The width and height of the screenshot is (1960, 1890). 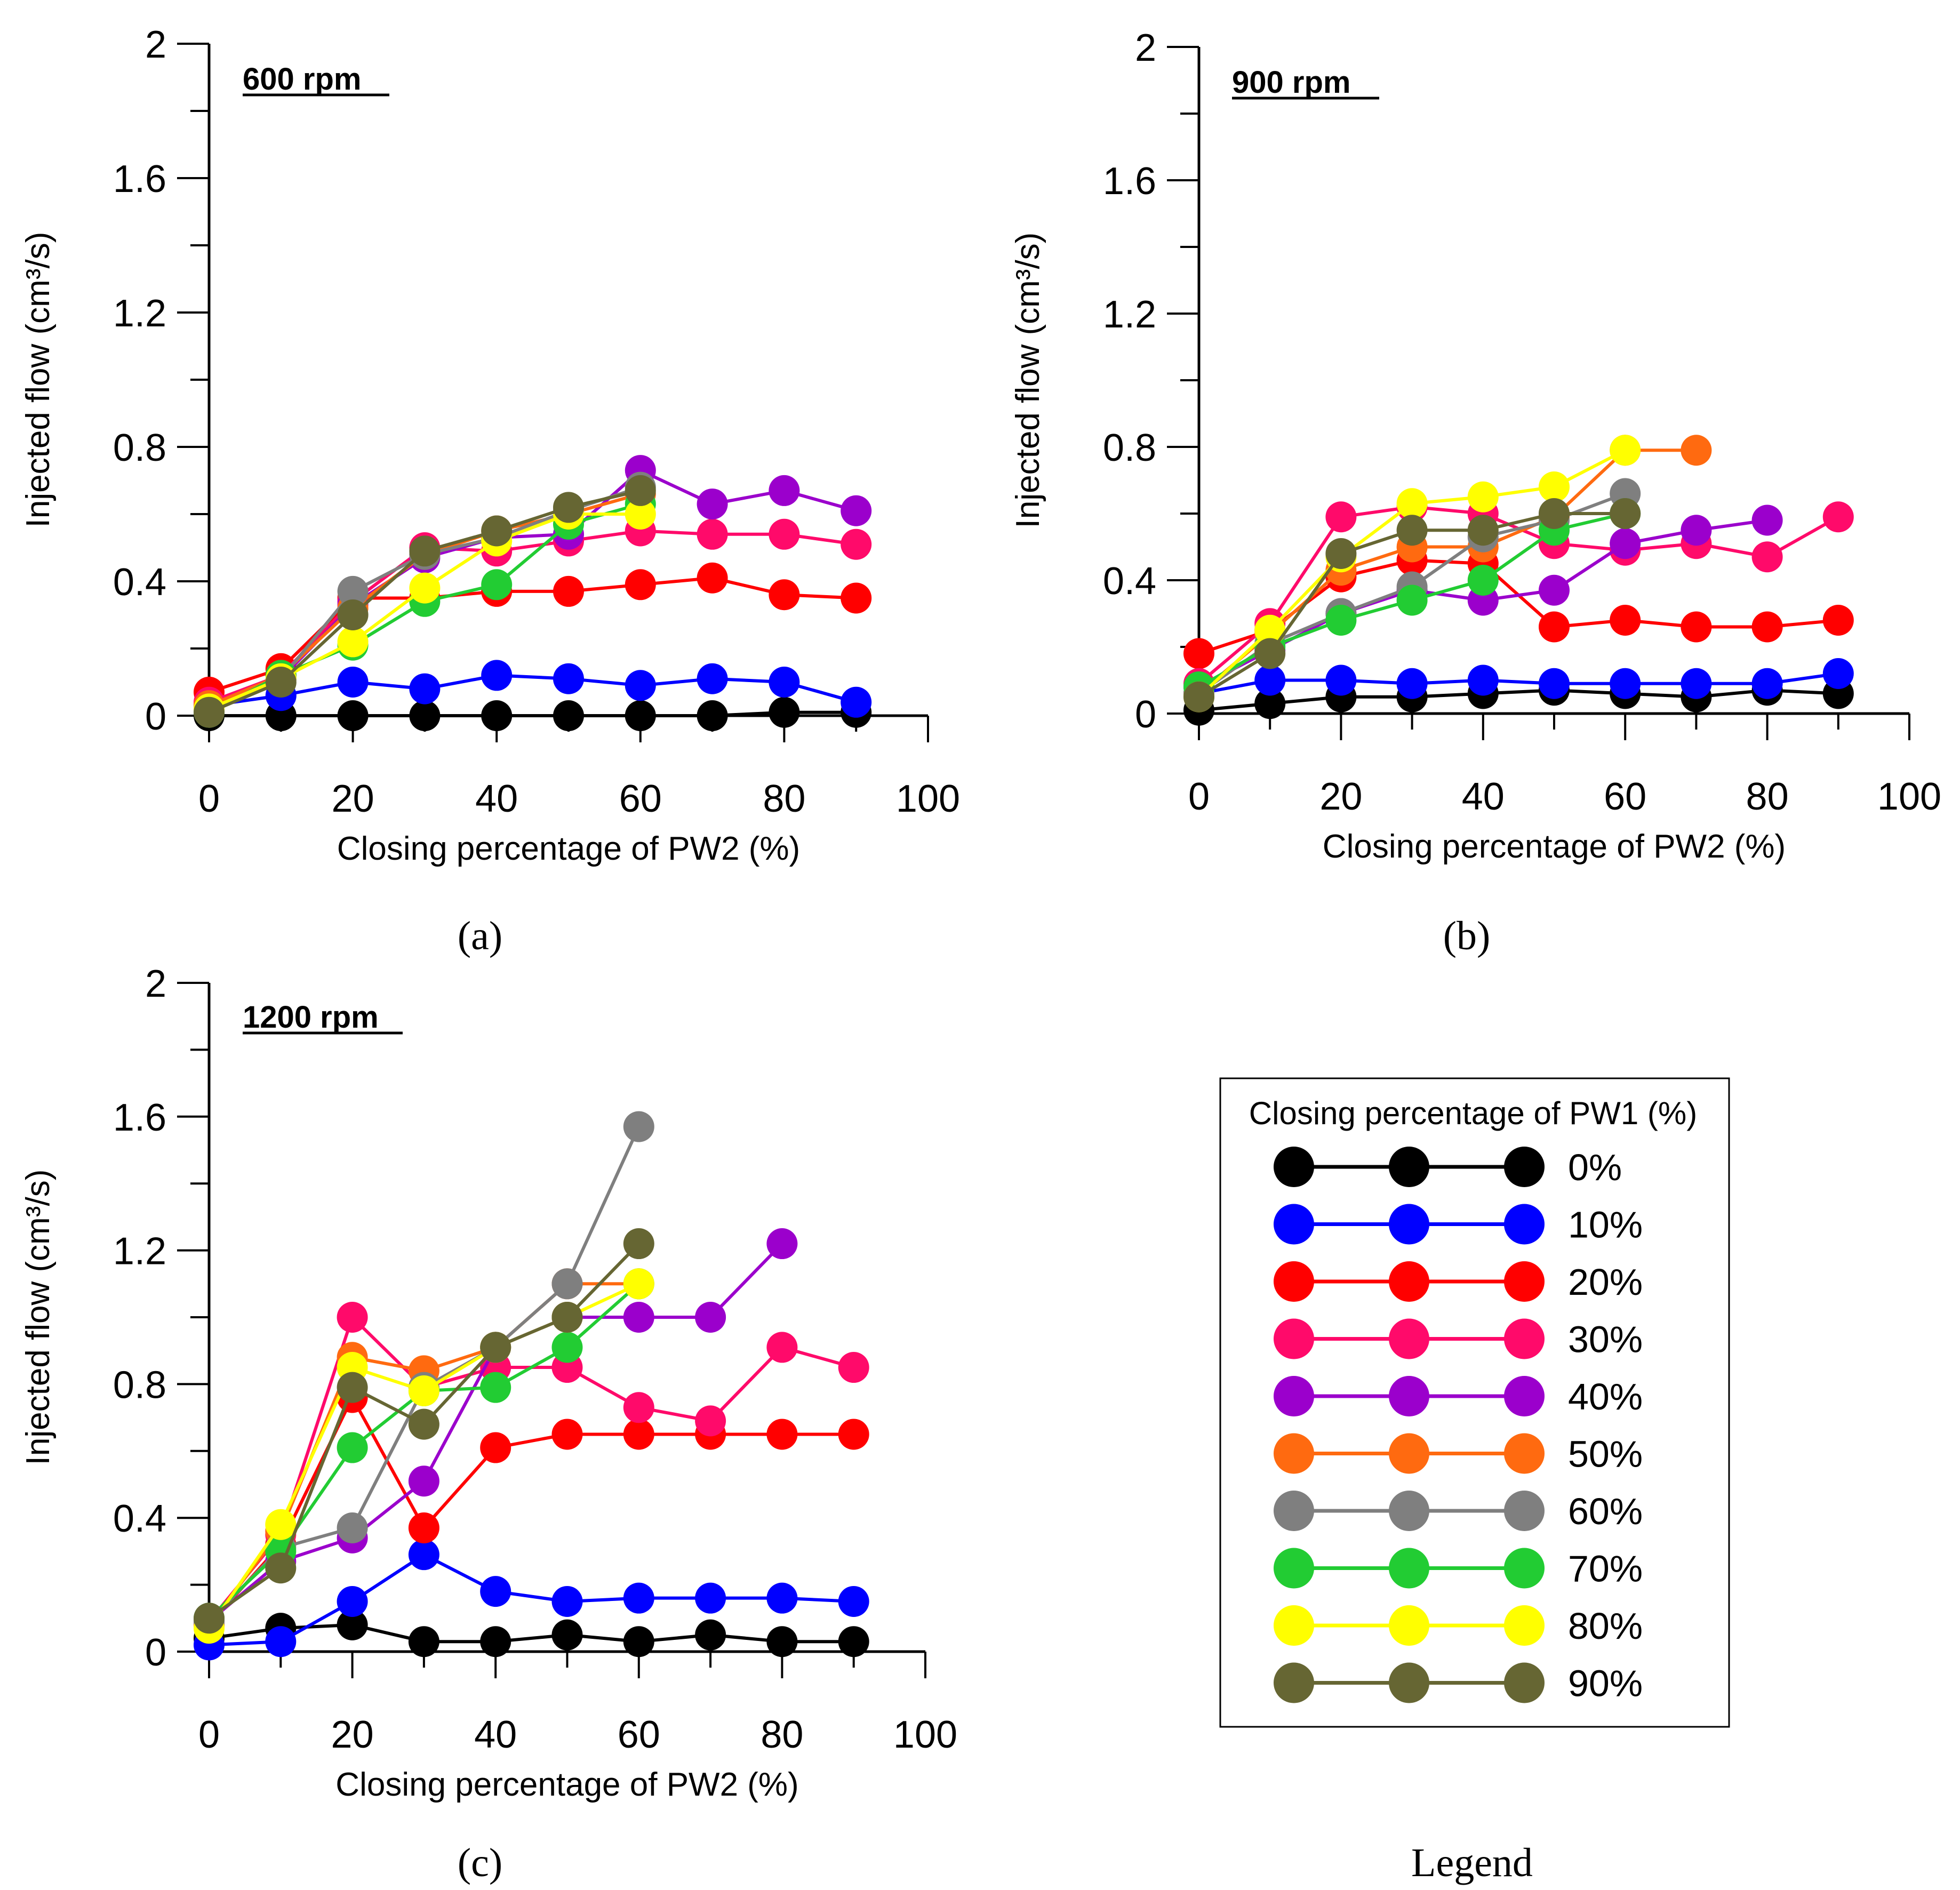 What do you see at coordinates (925, 1735) in the screenshot?
I see `x-tick-label: 100` at bounding box center [925, 1735].